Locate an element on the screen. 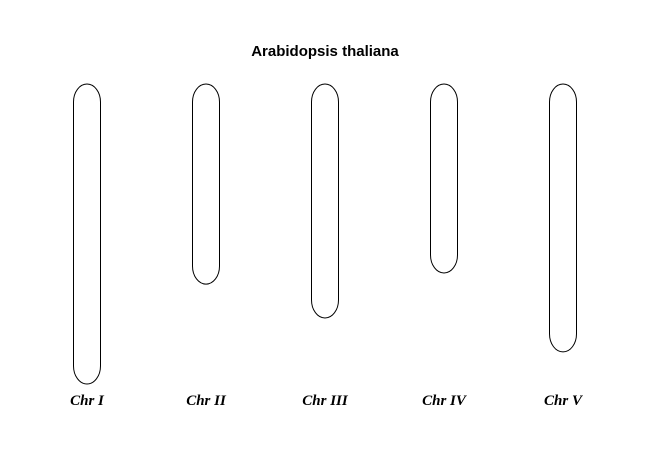  chromosome-label: Chr I is located at coordinates (87, 401).